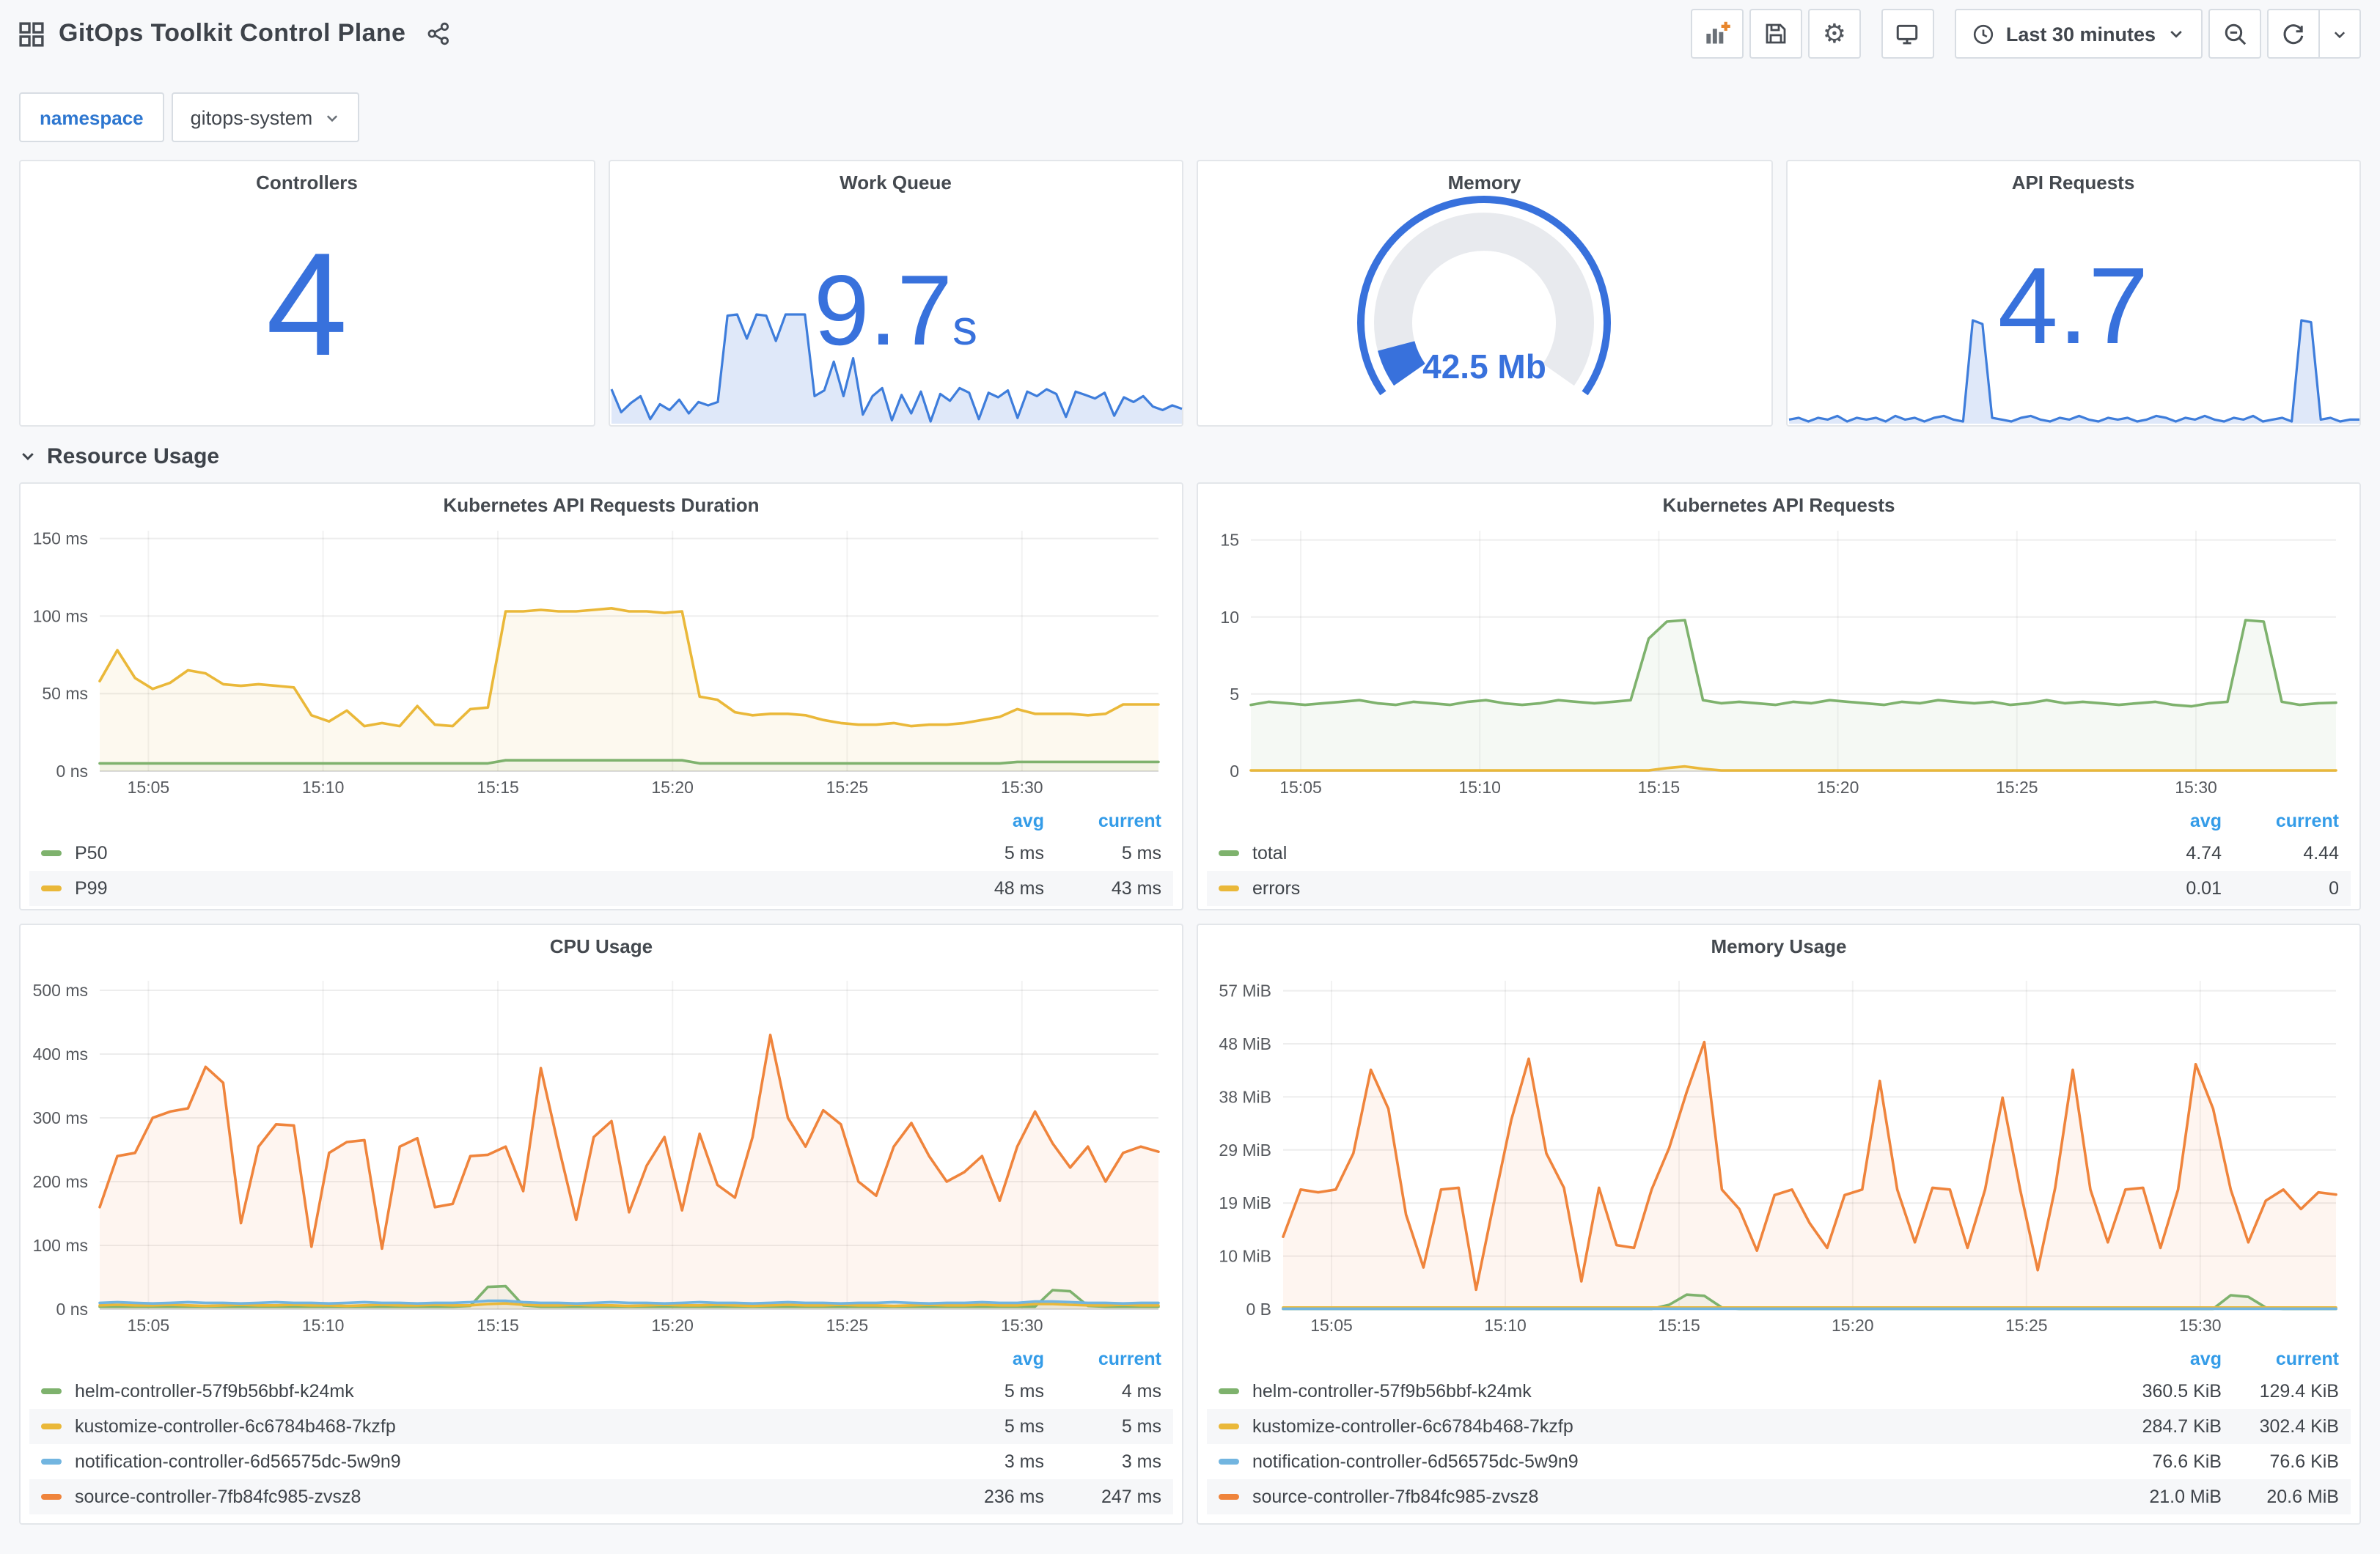 Image resolution: width=2380 pixels, height=1554 pixels. What do you see at coordinates (1014, 1497) in the screenshot?
I see `legend-avg-value: 236 ms` at bounding box center [1014, 1497].